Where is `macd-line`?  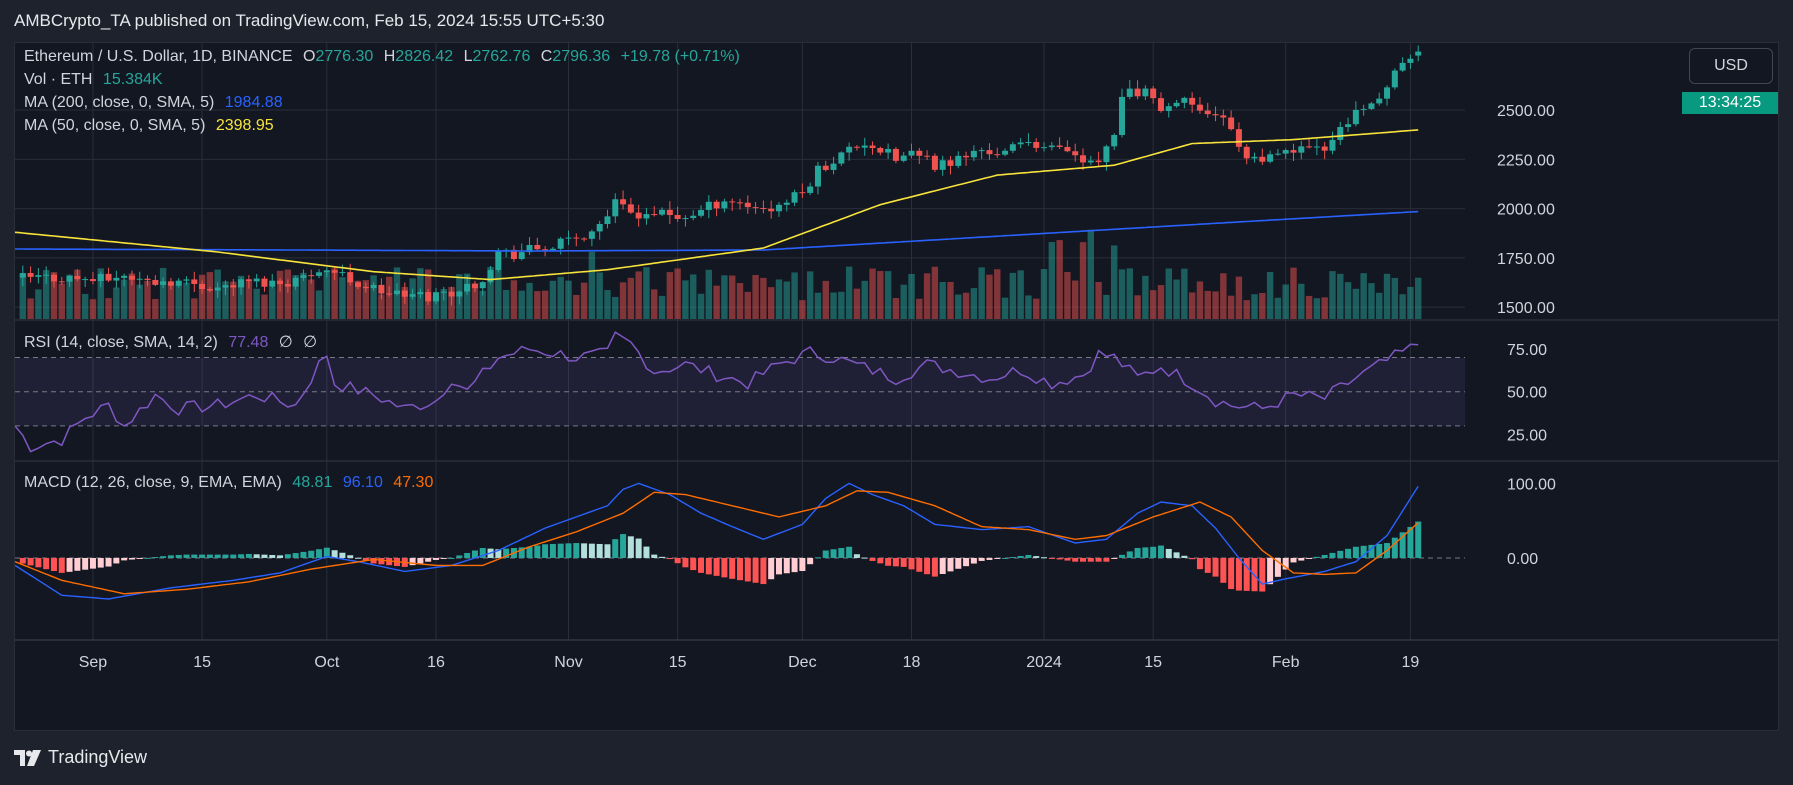 macd-line is located at coordinates (717, 541).